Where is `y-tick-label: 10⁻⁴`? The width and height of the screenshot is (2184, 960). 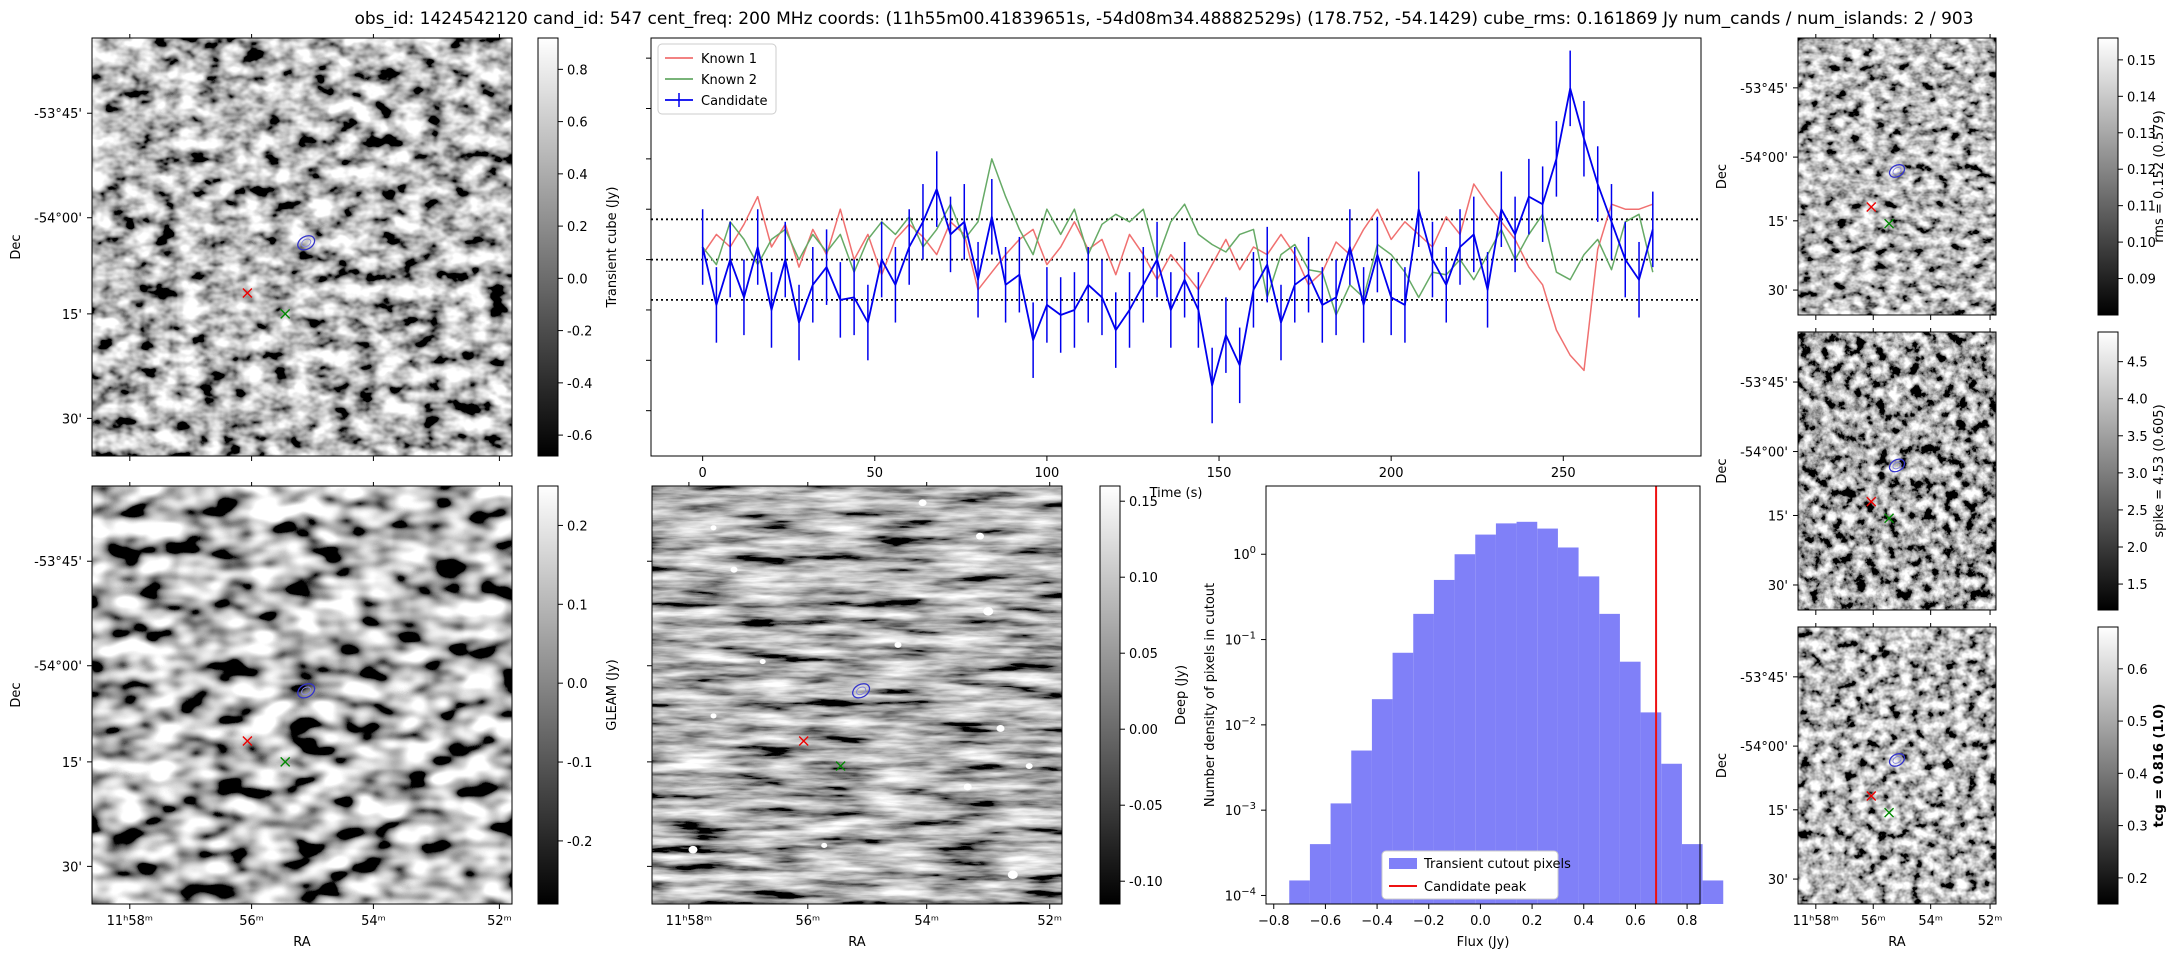 y-tick-label: 10⁻⁴ is located at coordinates (1240, 895).